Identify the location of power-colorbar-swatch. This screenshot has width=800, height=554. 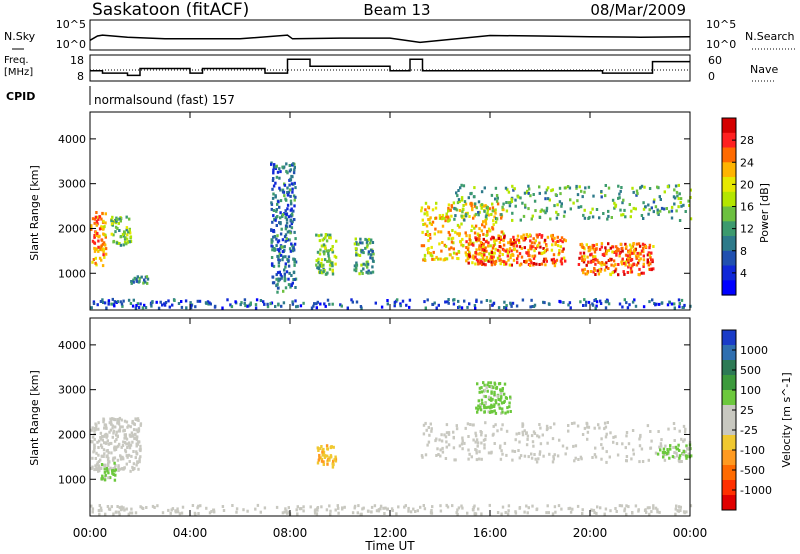
(729, 258).